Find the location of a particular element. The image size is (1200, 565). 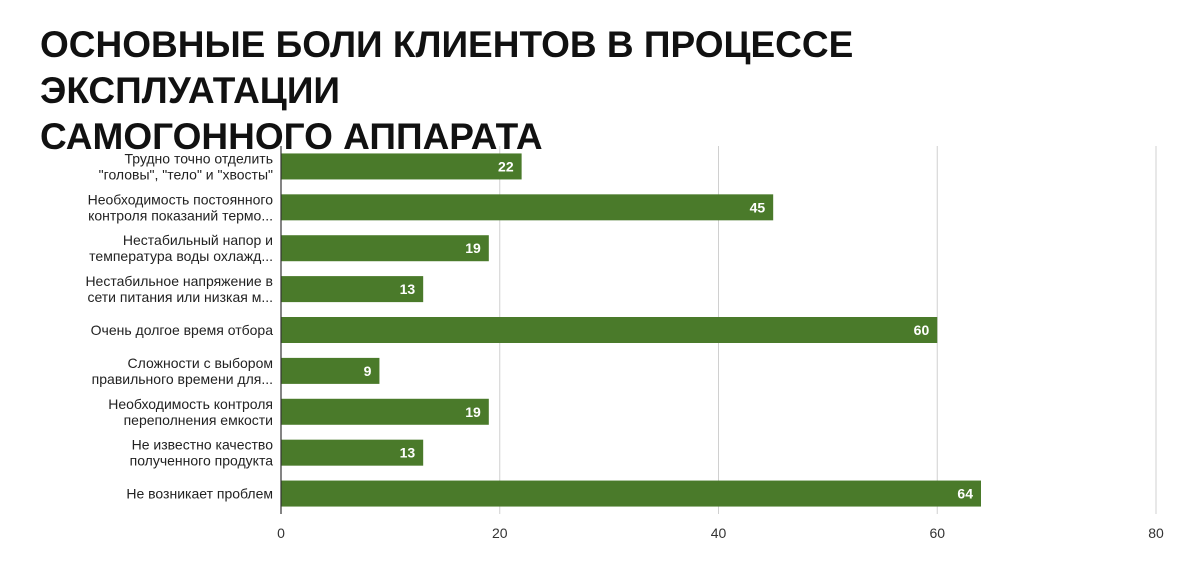

x-tick-label: 0 is located at coordinates (281, 533).